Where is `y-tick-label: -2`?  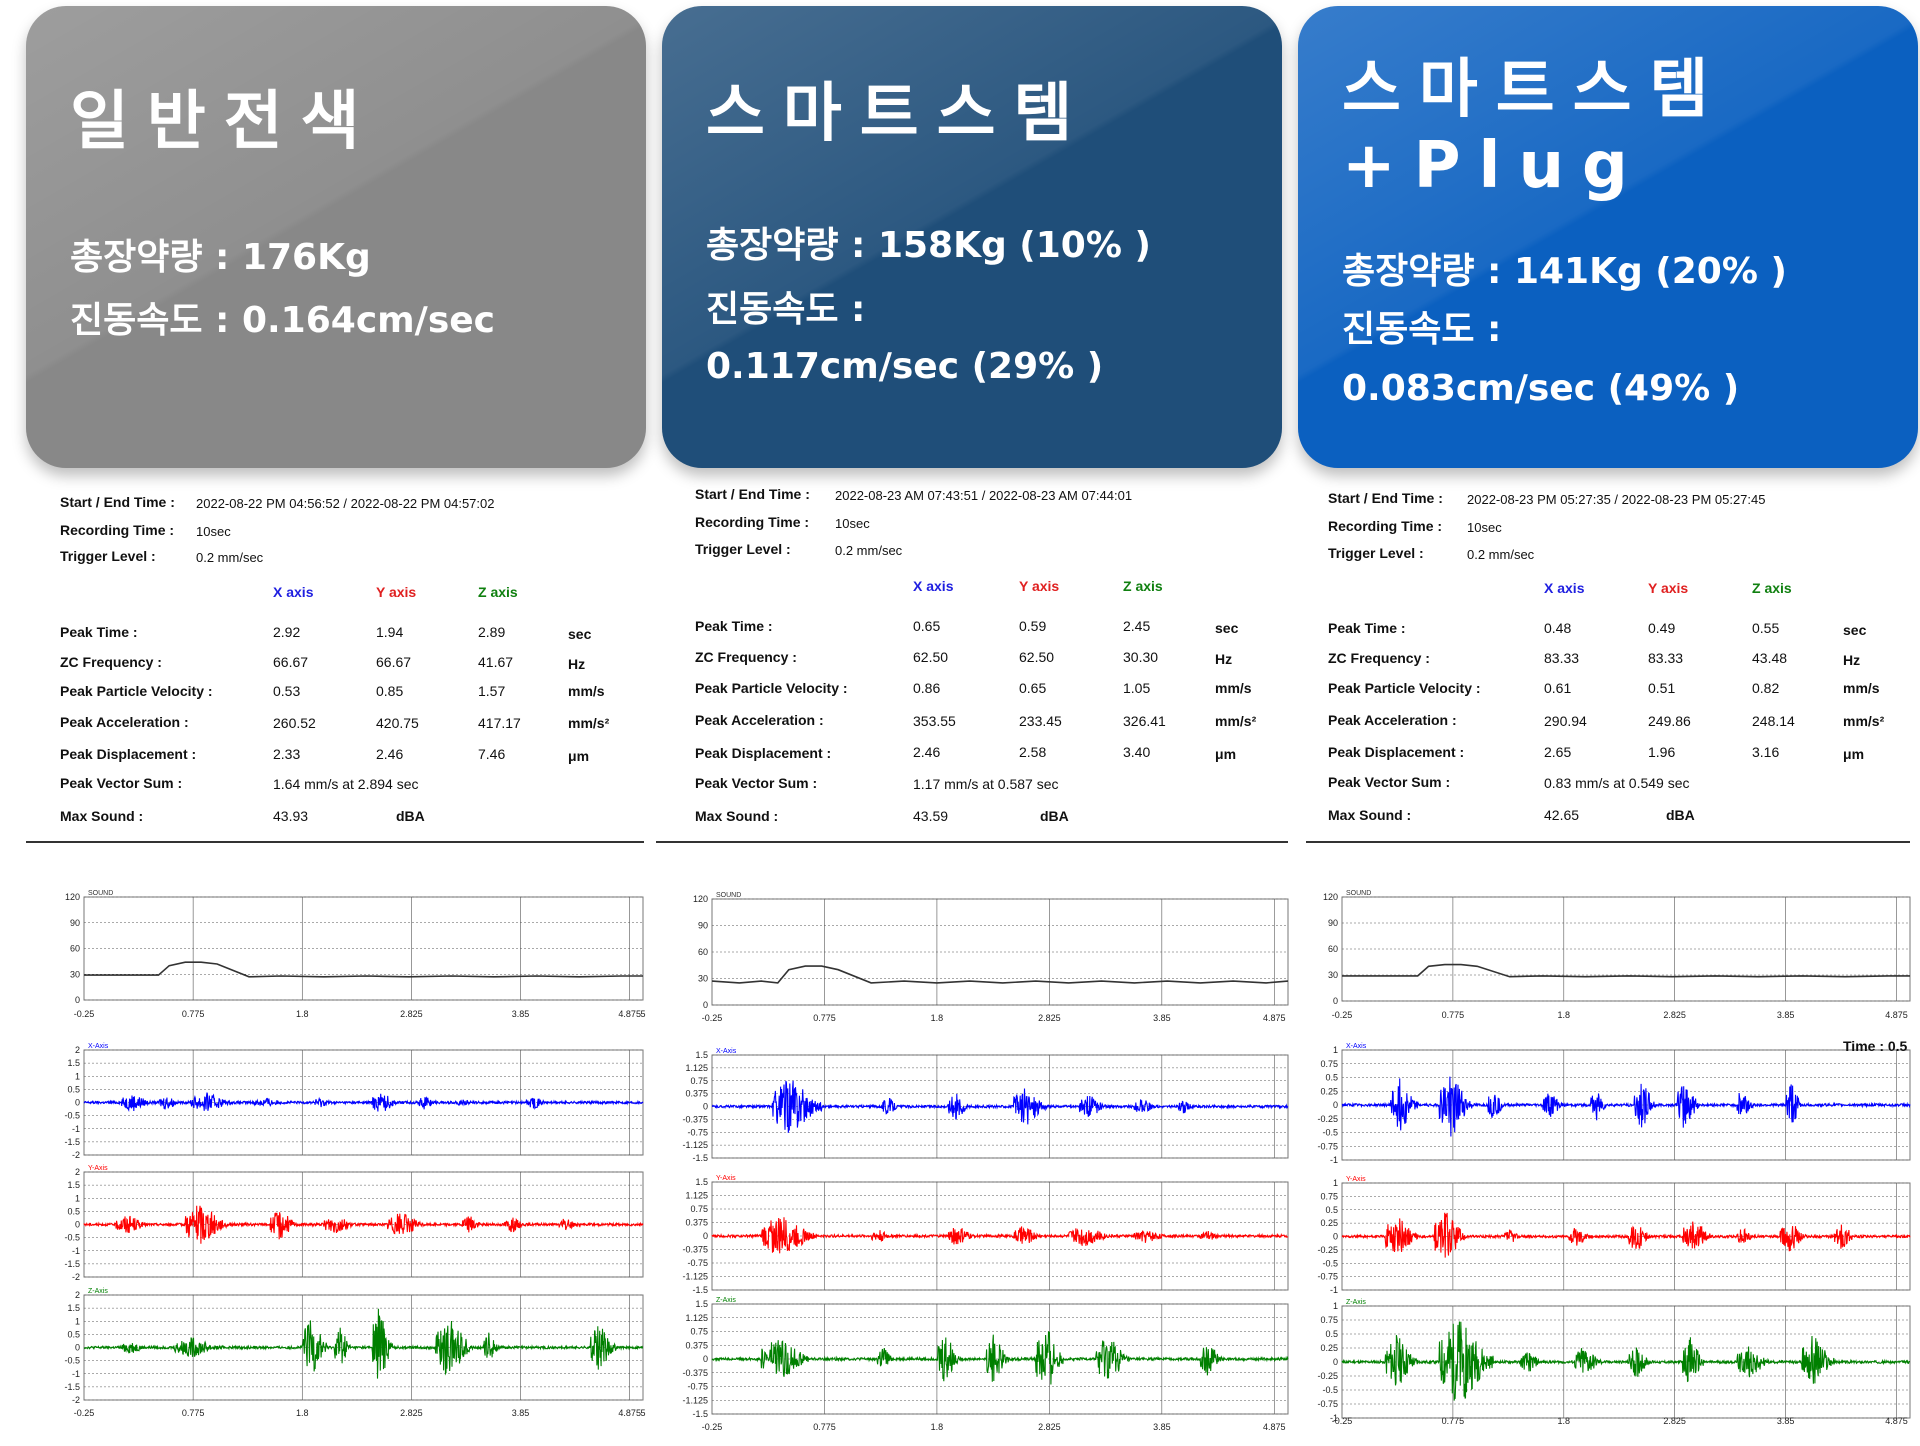 y-tick-label: -2 is located at coordinates (76, 1277).